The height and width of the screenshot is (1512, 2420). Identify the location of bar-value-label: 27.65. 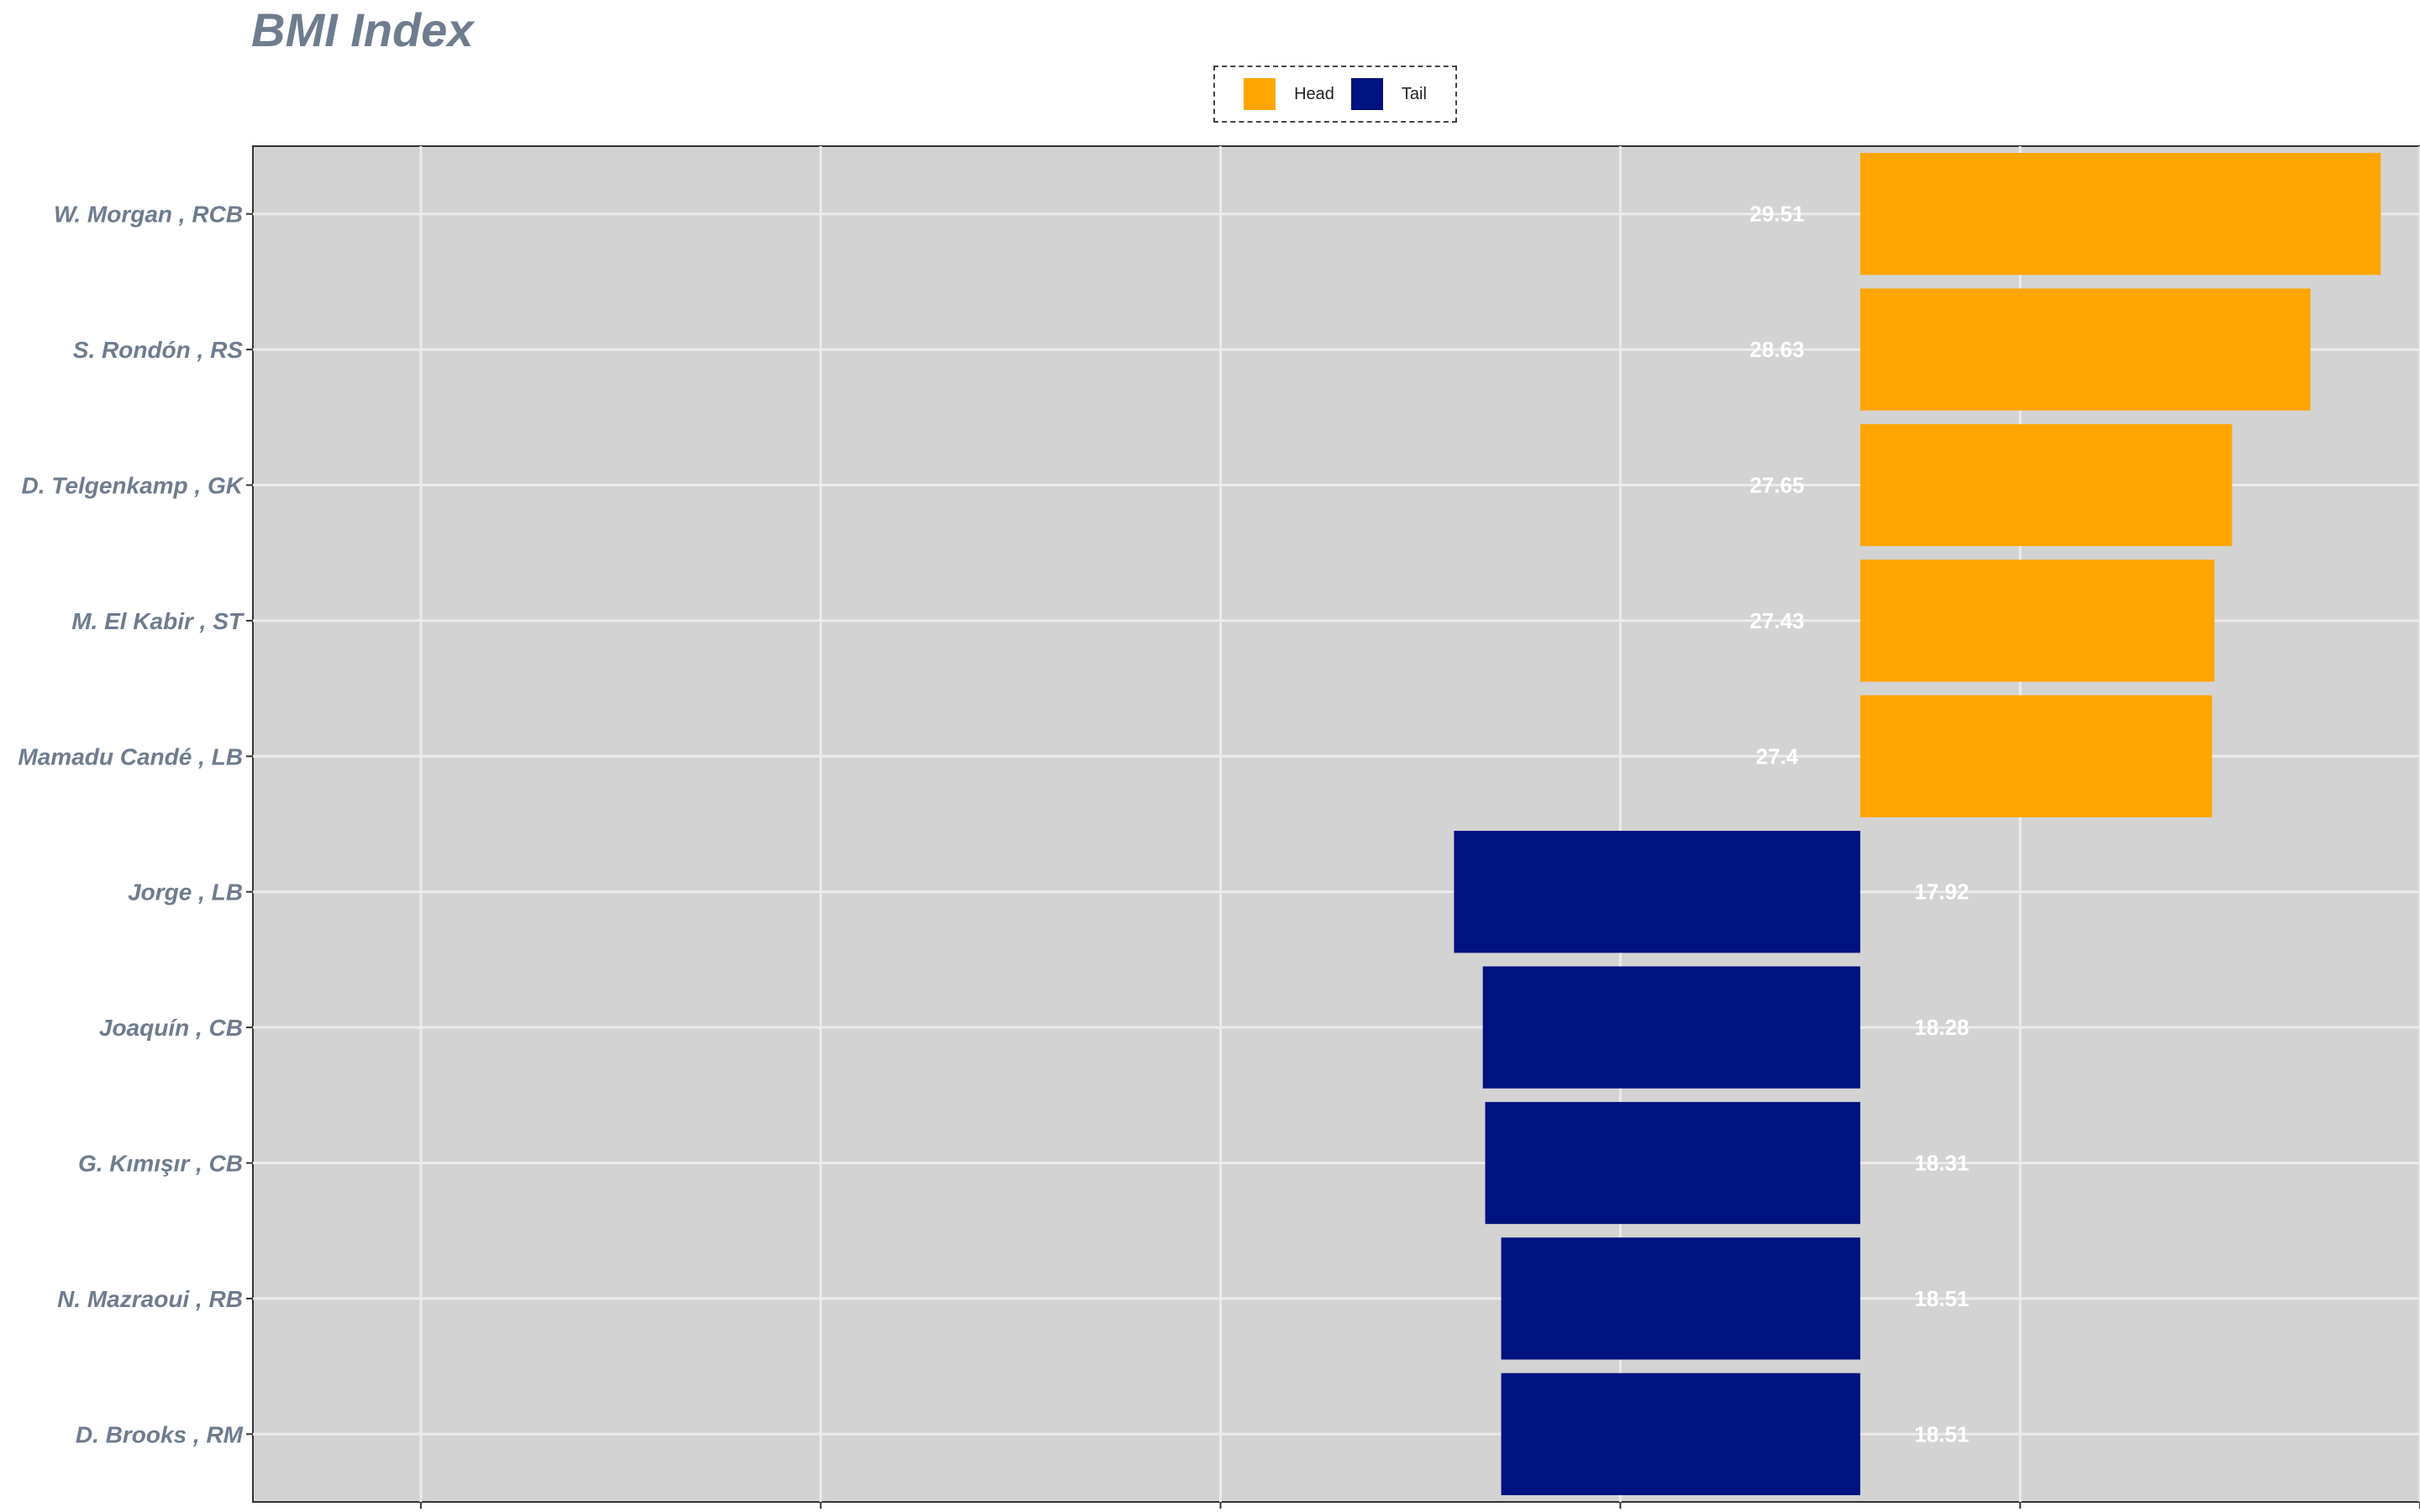
(1776, 485).